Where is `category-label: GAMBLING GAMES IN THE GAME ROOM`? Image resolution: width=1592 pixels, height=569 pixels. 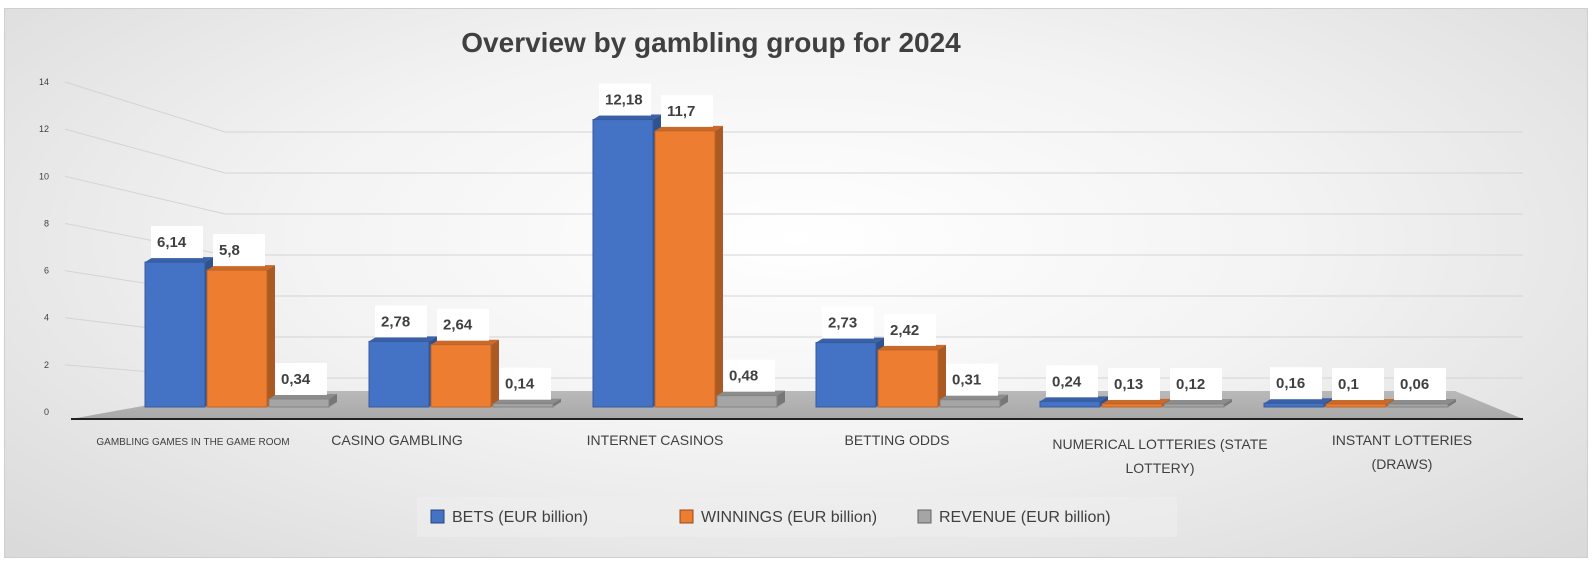
category-label: GAMBLING GAMES IN THE GAME ROOM is located at coordinates (192, 442).